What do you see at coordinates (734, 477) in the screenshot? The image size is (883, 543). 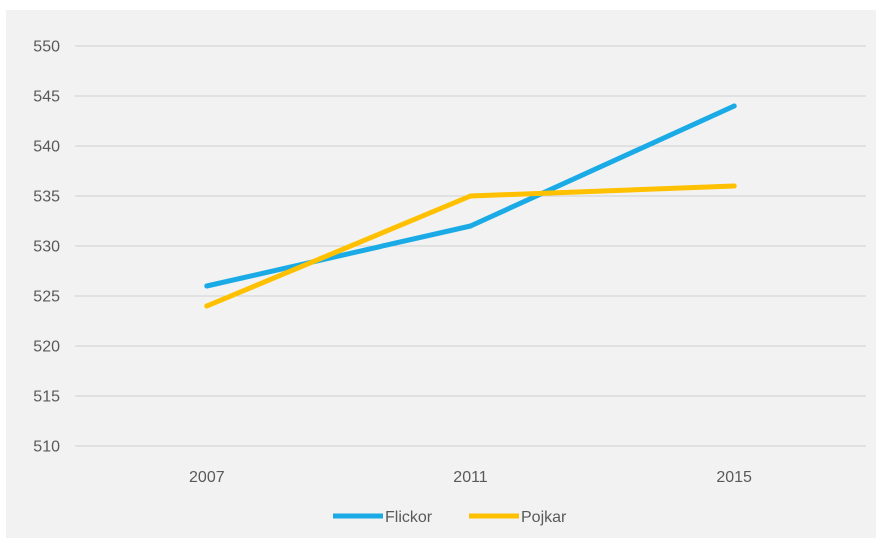 I see `x-tick-label: 2015` at bounding box center [734, 477].